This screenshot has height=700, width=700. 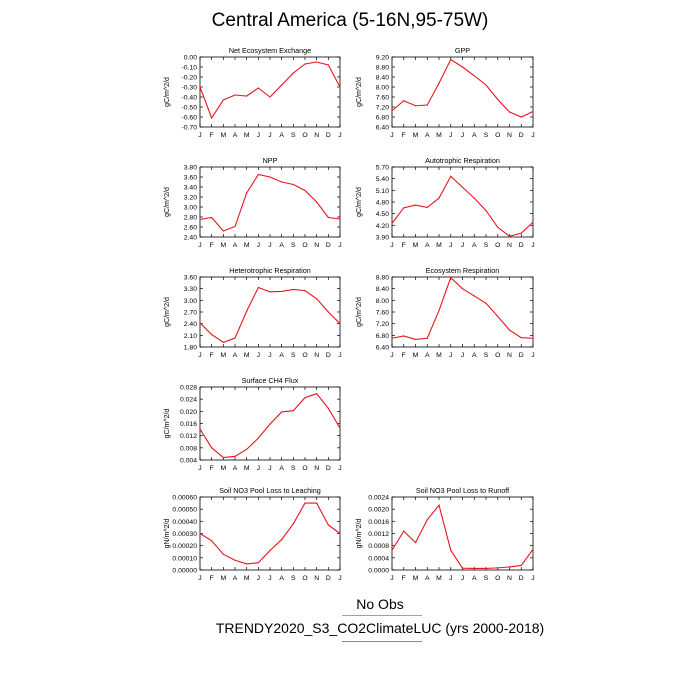 What do you see at coordinates (378, 498) in the screenshot?
I see `y-tick-label: 0.0024` at bounding box center [378, 498].